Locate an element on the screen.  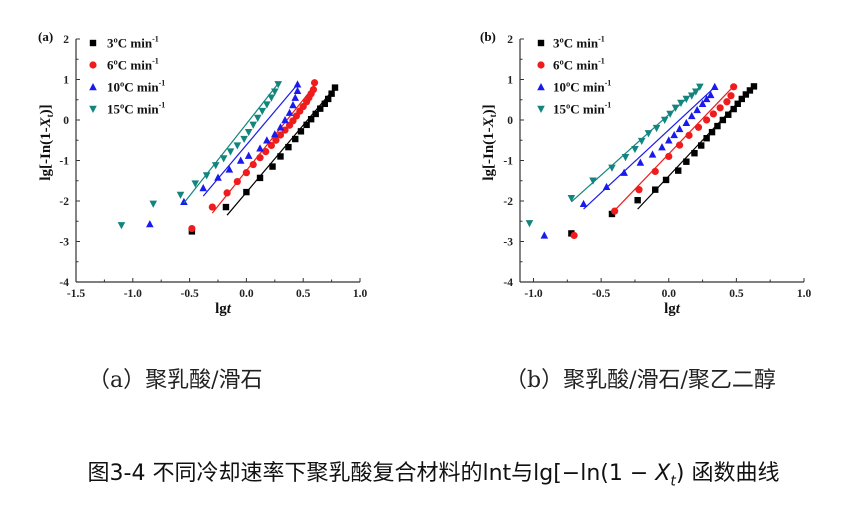
legend-label-text: 15ºC min is located at coordinates (579, 109).